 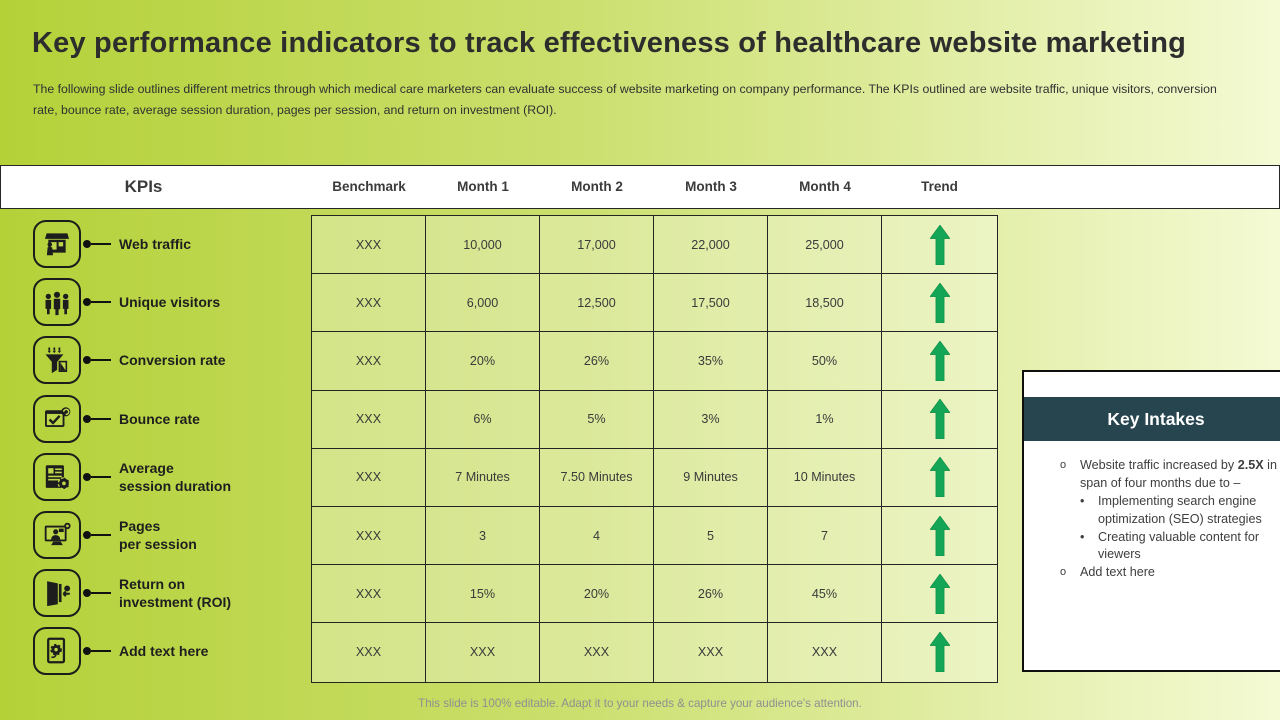 I want to click on list-item: o Add text here, so click(x=1169, y=573).